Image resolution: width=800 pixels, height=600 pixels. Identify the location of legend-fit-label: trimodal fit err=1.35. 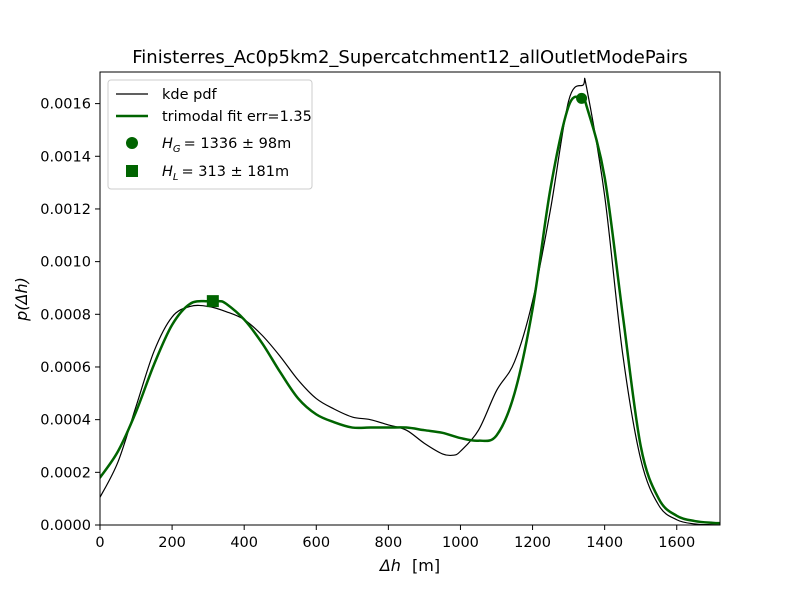
(237, 117).